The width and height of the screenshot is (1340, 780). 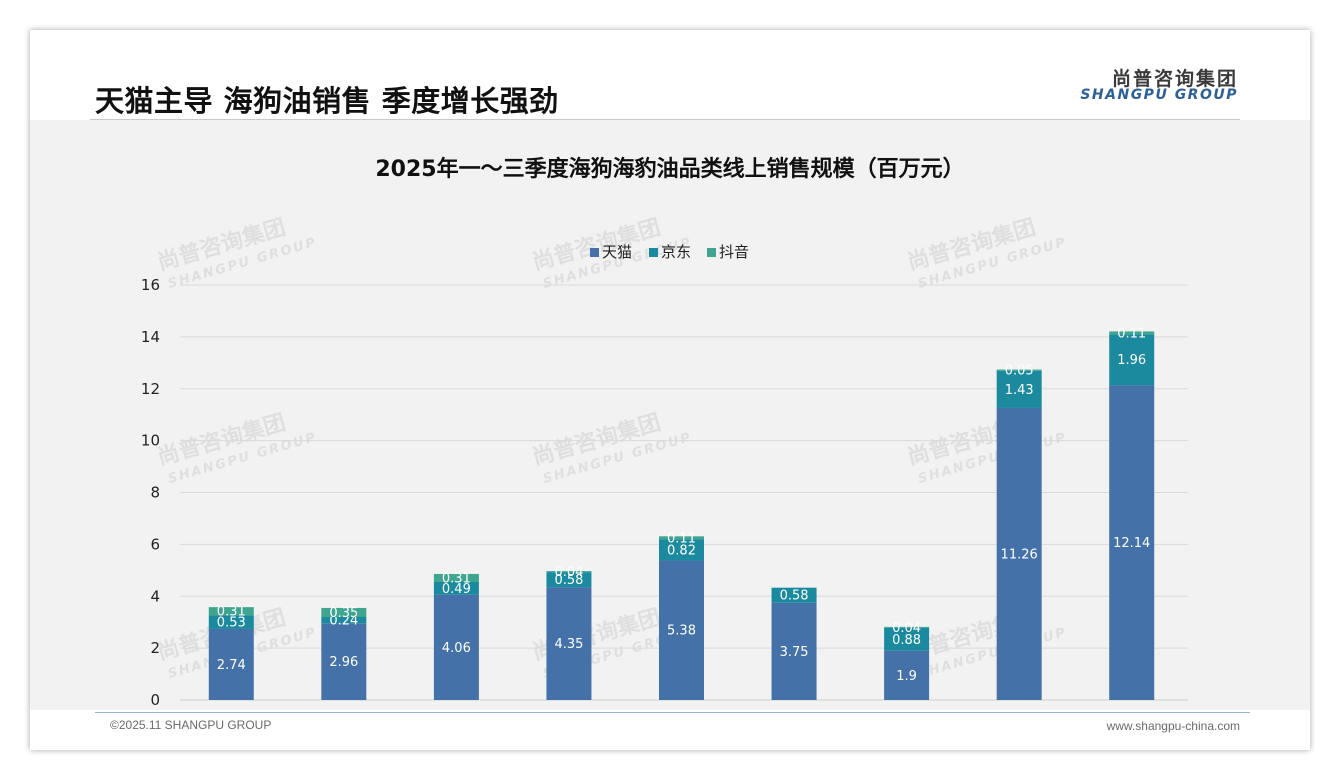 I want to click on data-label: 0.49, so click(x=456, y=589).